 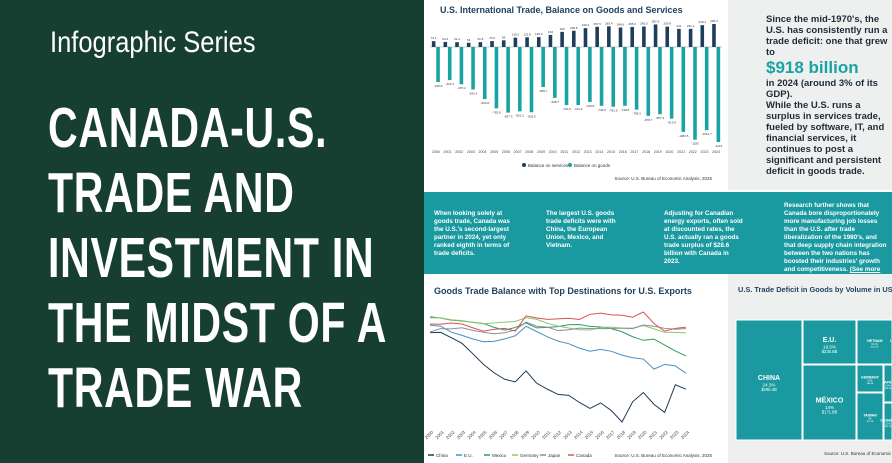 What do you see at coordinates (644, 24) in the screenshot?
I see `value-label: 260.5` at bounding box center [644, 24].